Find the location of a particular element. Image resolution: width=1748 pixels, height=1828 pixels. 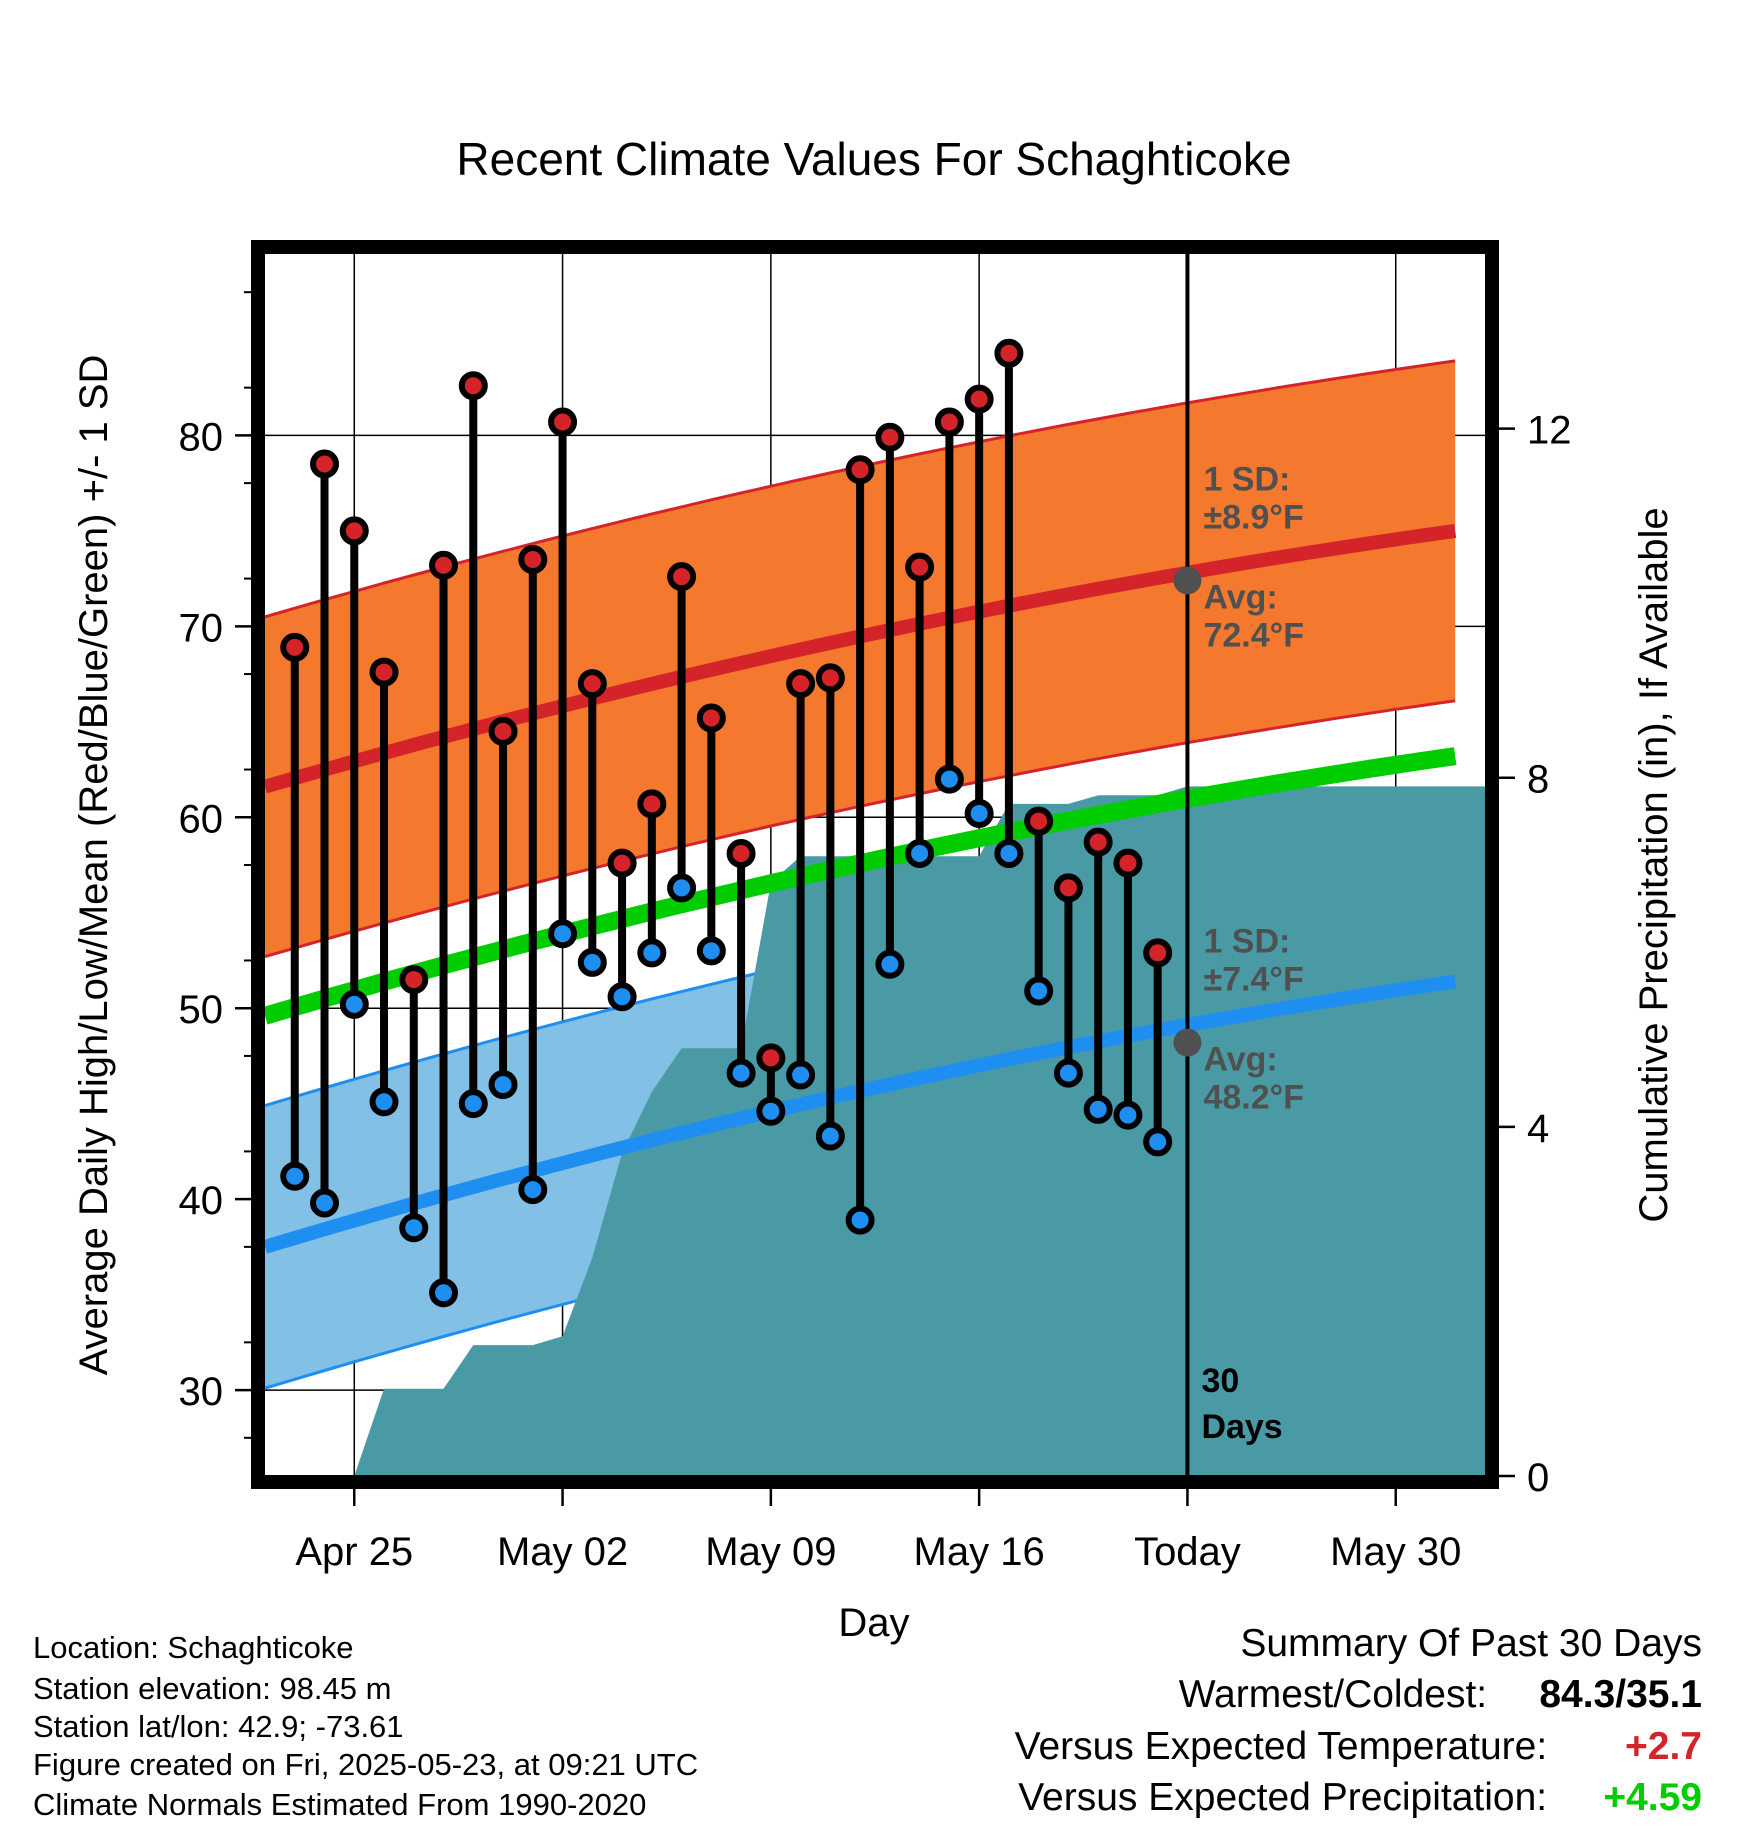

annotation-low-line4: 48.2°F is located at coordinates (1253, 1098).